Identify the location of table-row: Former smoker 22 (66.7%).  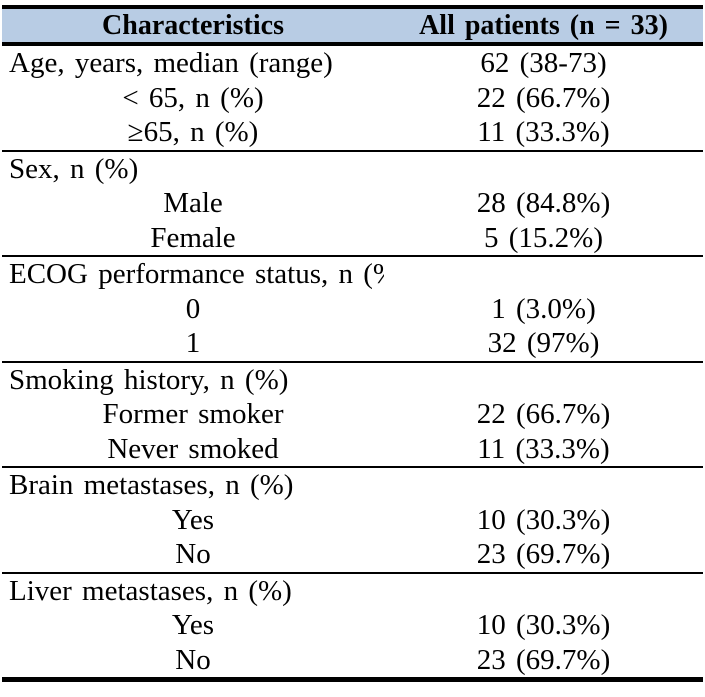
(352, 414).